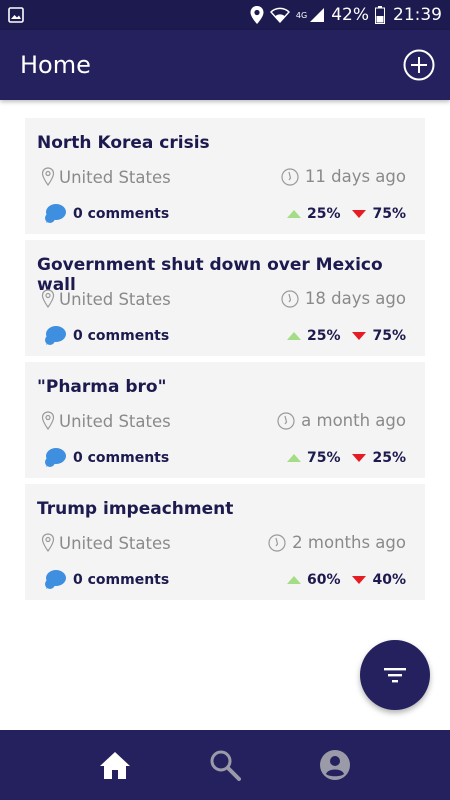  What do you see at coordinates (55, 65) in the screenshot?
I see `page-title: Home` at bounding box center [55, 65].